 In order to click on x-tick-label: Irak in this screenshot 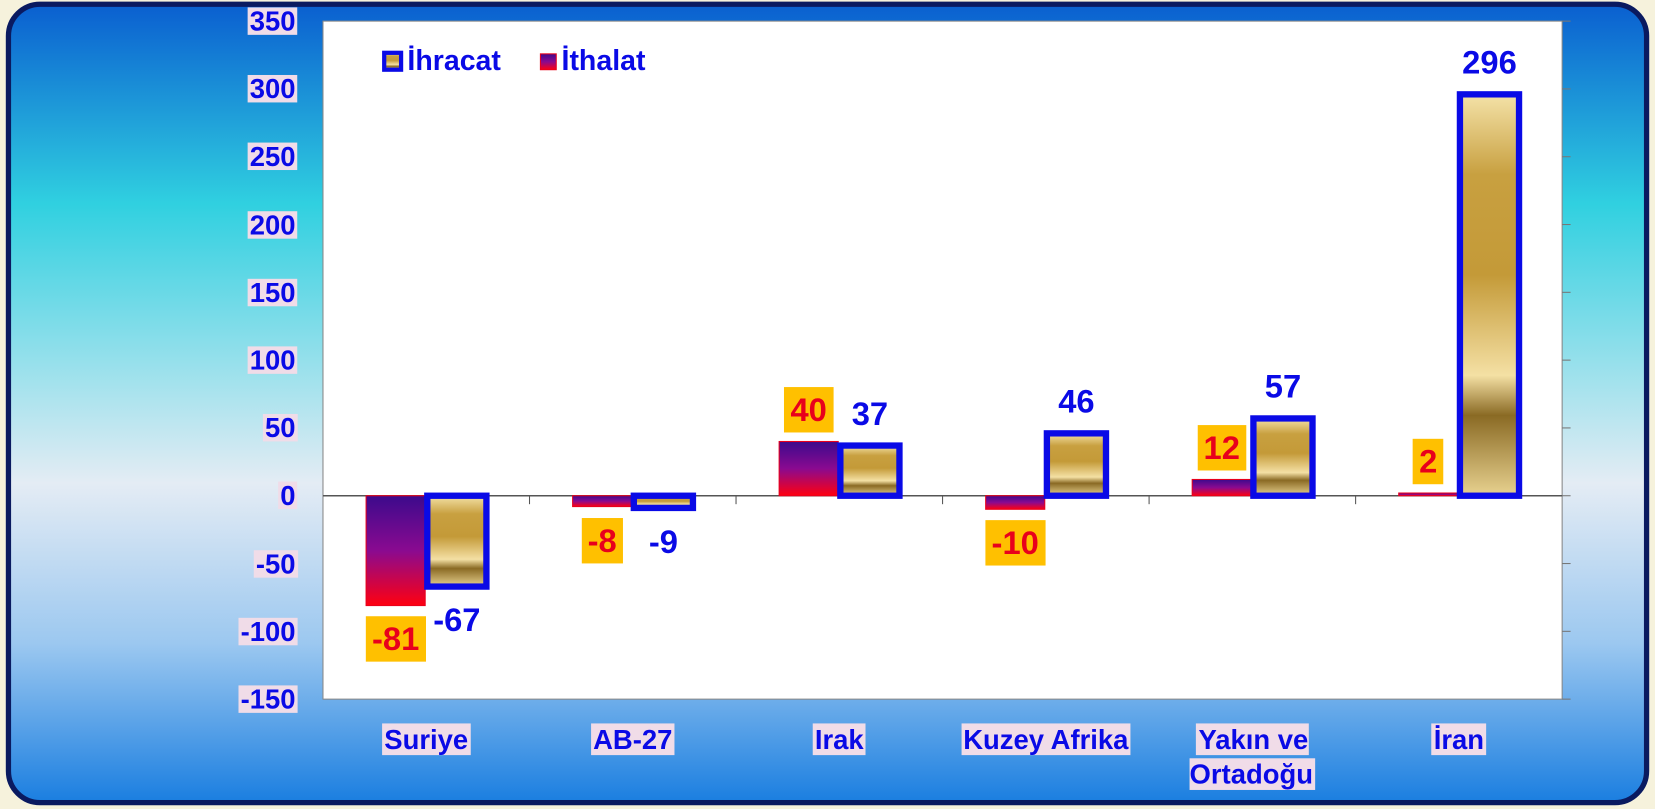, I will do `click(839, 739)`.